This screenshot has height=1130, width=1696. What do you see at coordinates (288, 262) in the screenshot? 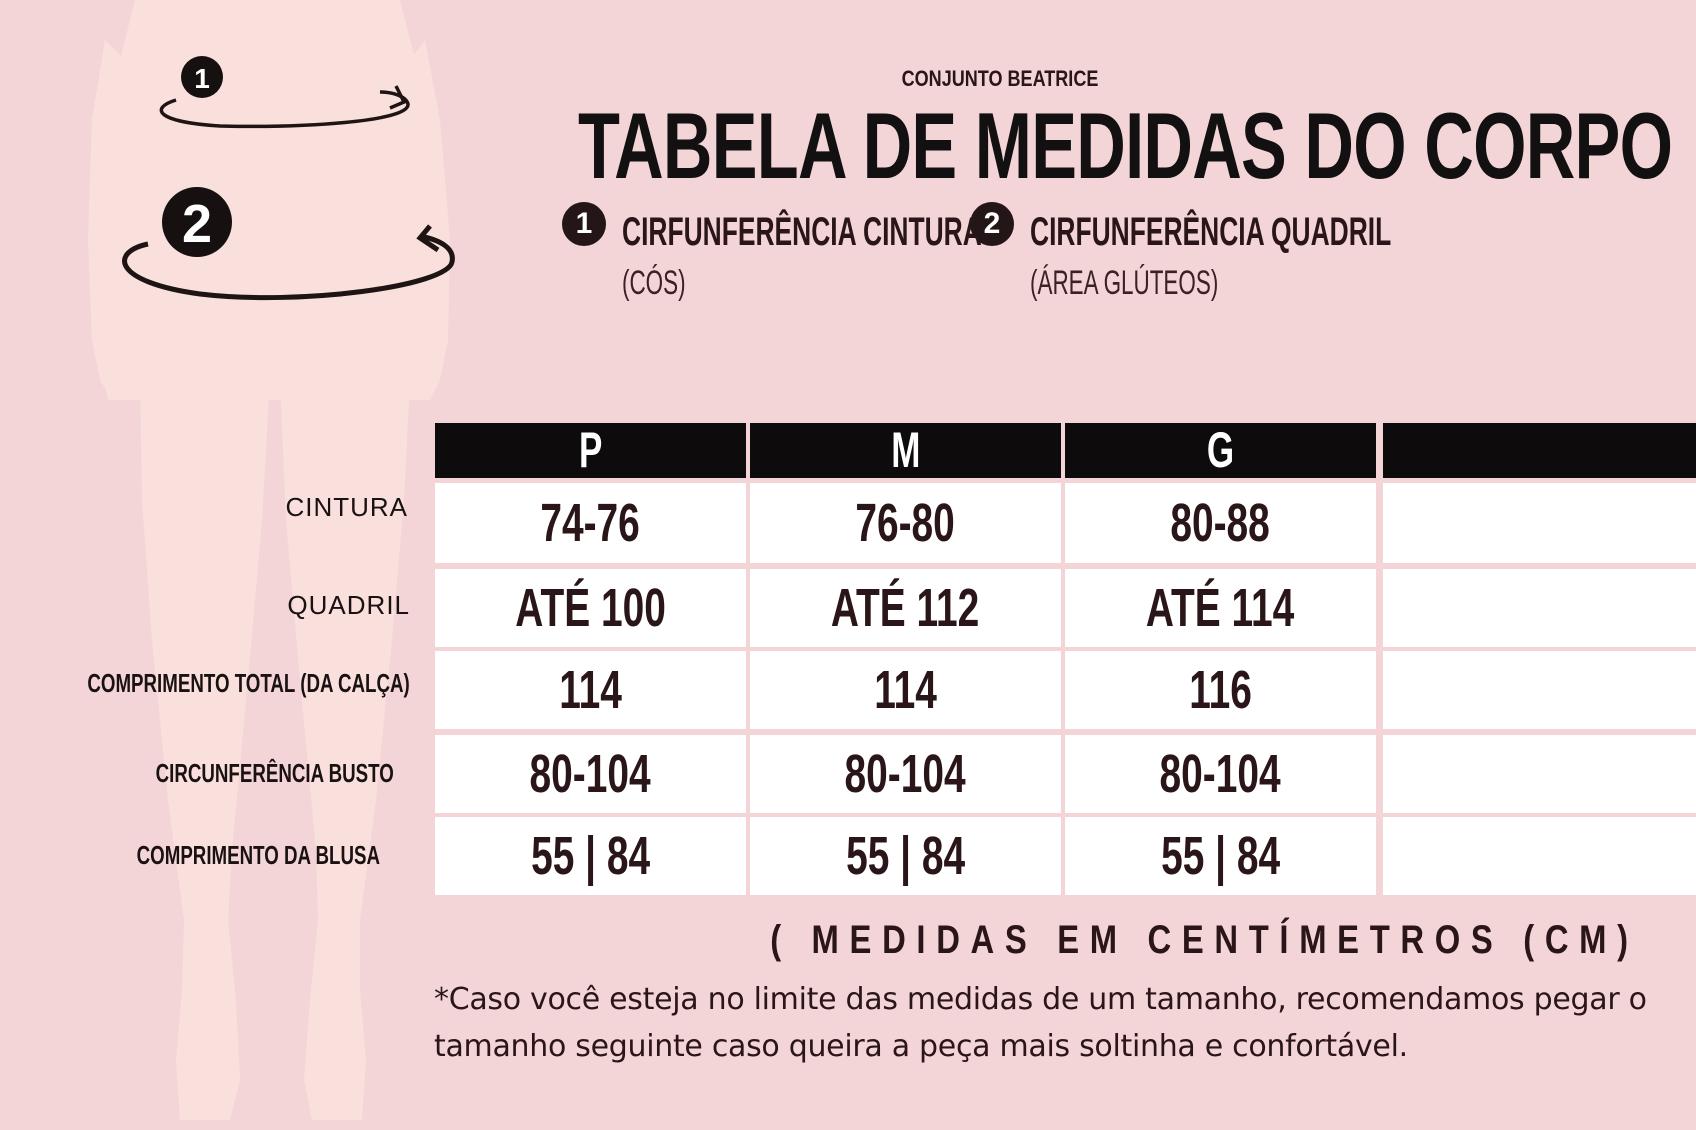
I see `hip-loop-icon` at bounding box center [288, 262].